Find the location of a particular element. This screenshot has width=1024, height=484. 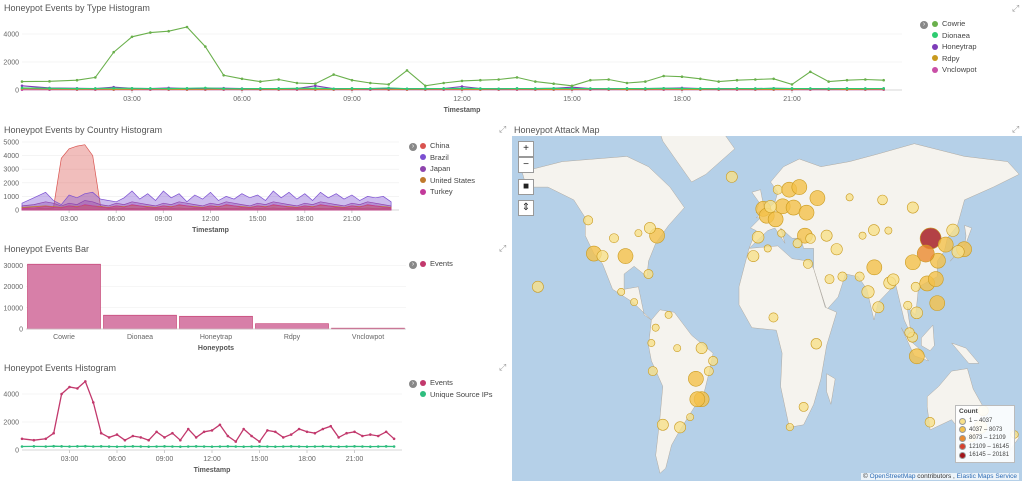

legend-item: Japan is located at coordinates (447, 169).